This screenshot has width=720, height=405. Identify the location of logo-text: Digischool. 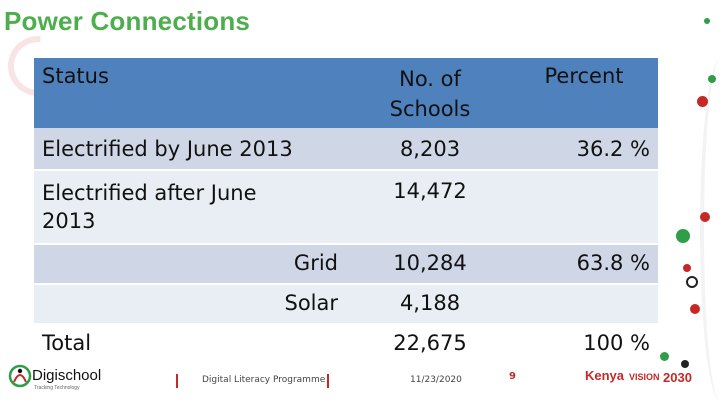
(66, 375).